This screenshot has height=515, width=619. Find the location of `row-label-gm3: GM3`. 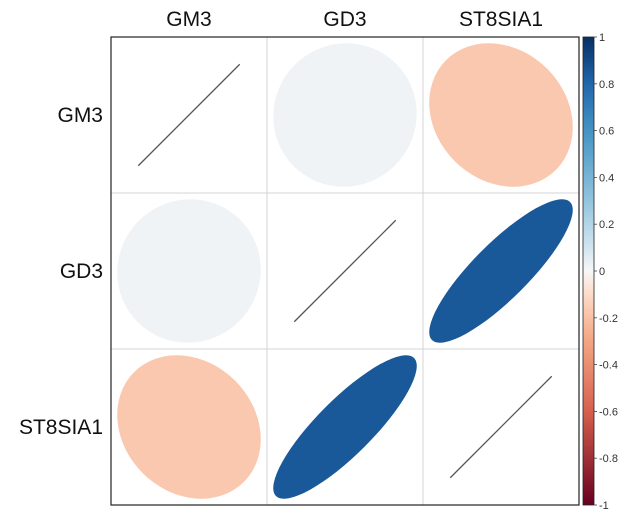

row-label-gm3: GM3 is located at coordinates (80, 115).